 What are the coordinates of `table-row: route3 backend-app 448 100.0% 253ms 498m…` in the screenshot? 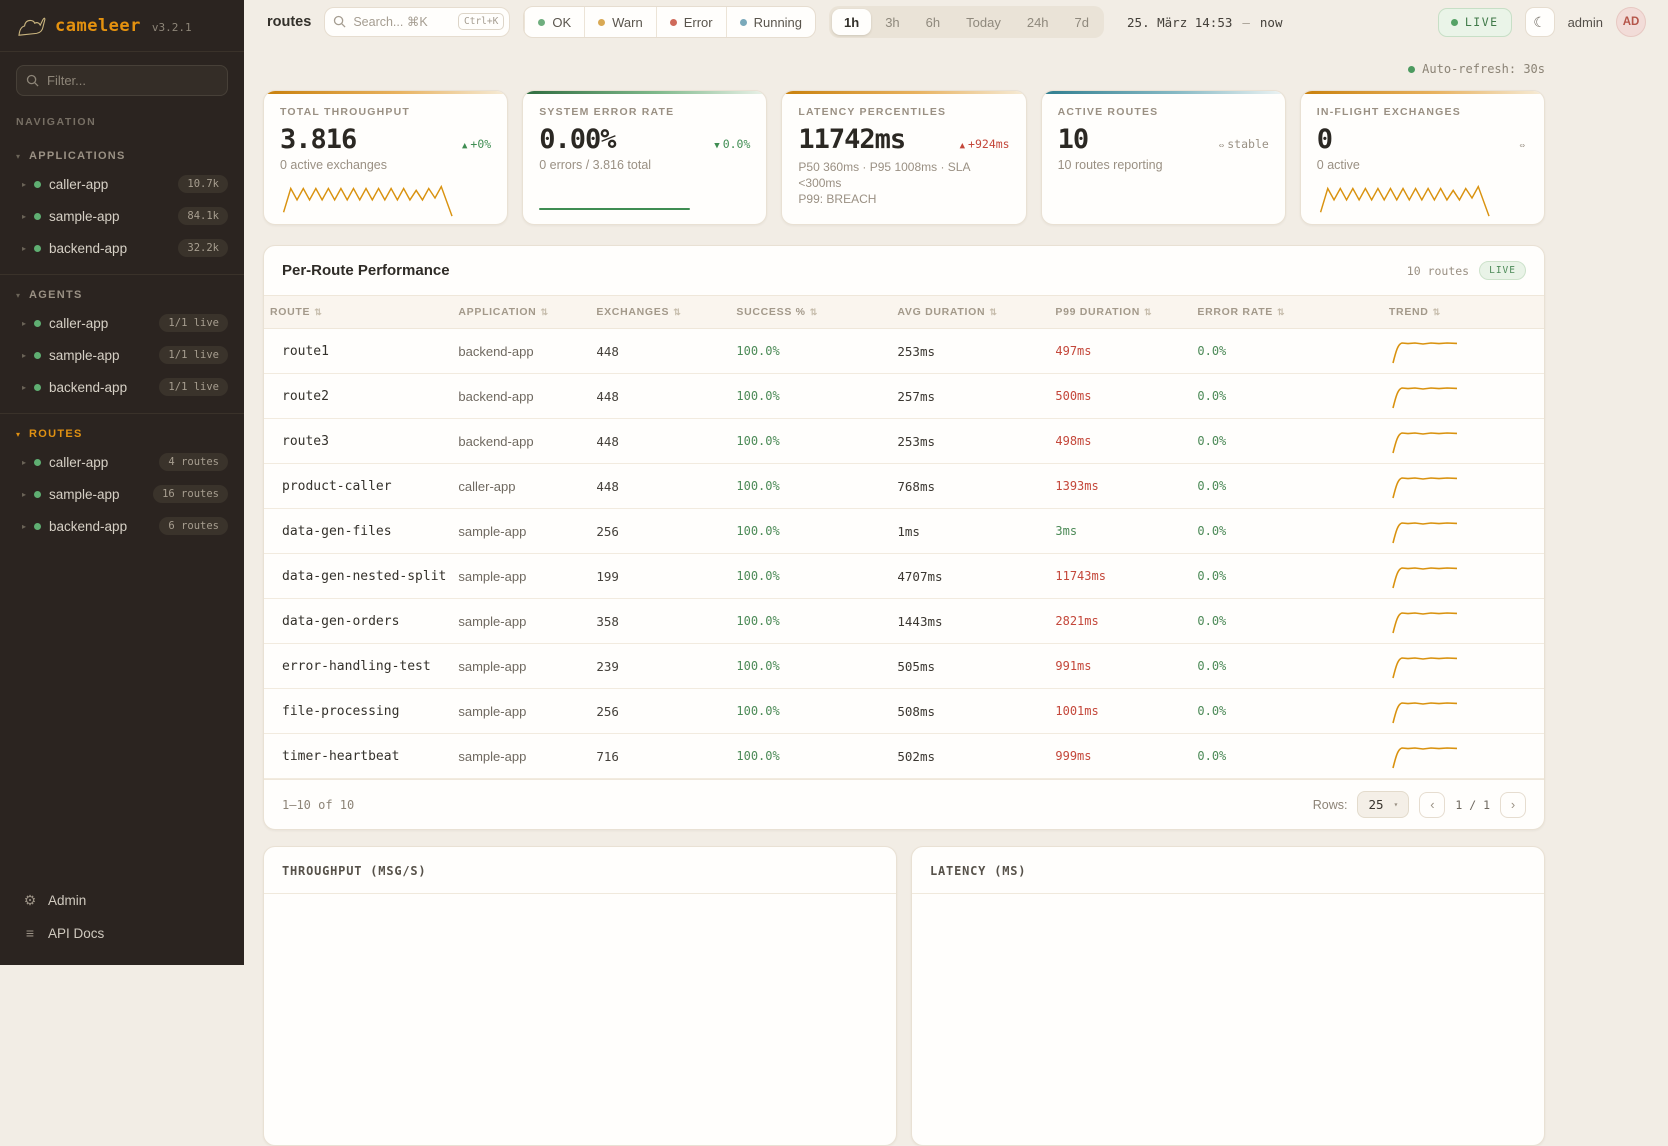 It's located at (904, 441).